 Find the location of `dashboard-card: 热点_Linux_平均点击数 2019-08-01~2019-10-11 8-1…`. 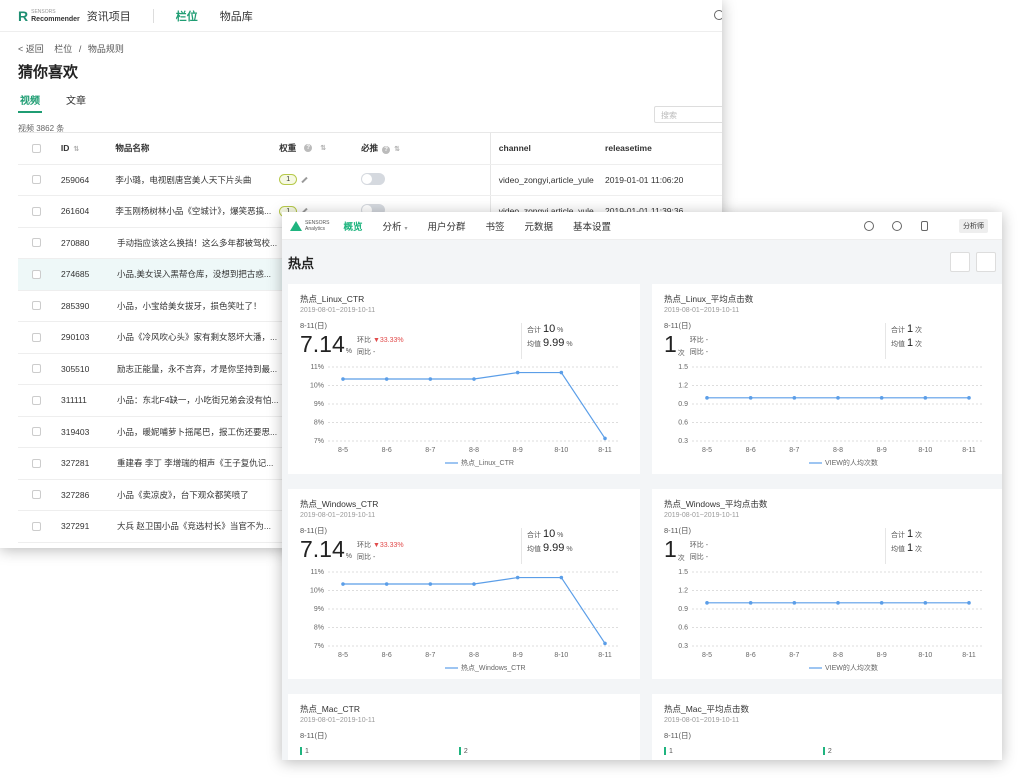

dashboard-card: 热点_Linux_平均点击数 2019-08-01~2019-10-11 8-1… is located at coordinates (827, 379).